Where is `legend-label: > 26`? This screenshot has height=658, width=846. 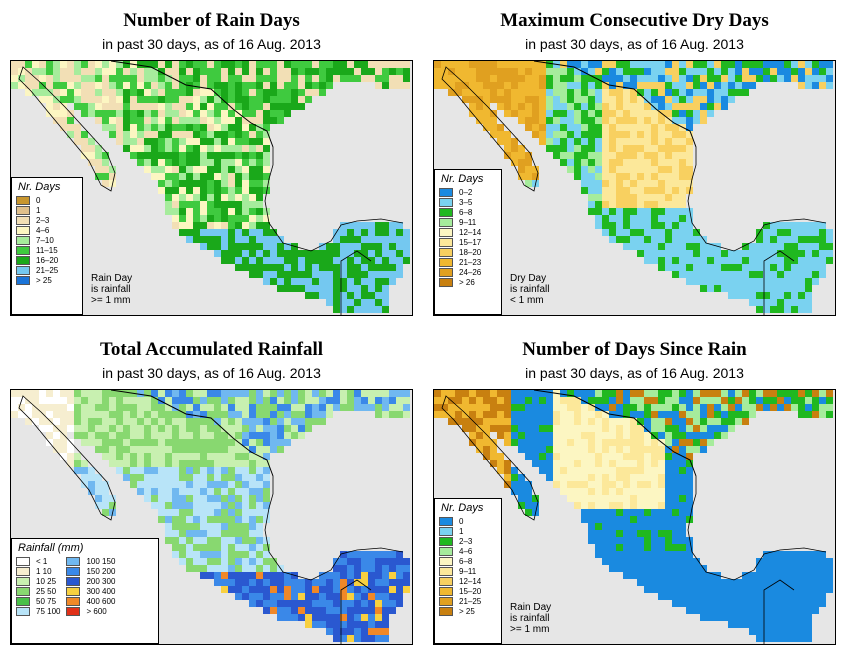
legend-label: > 26 is located at coordinates (467, 282).